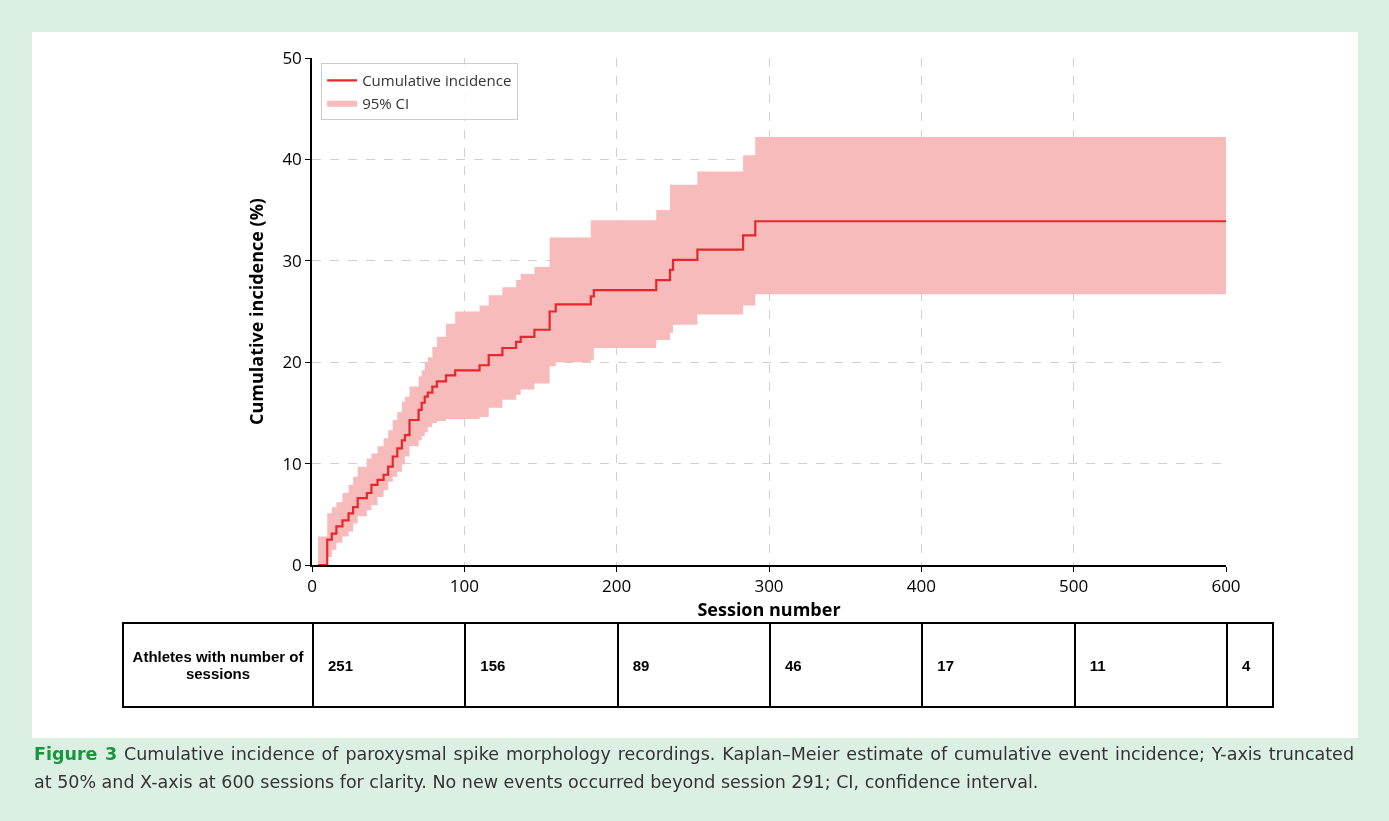  I want to click on text: 89, so click(693, 665).